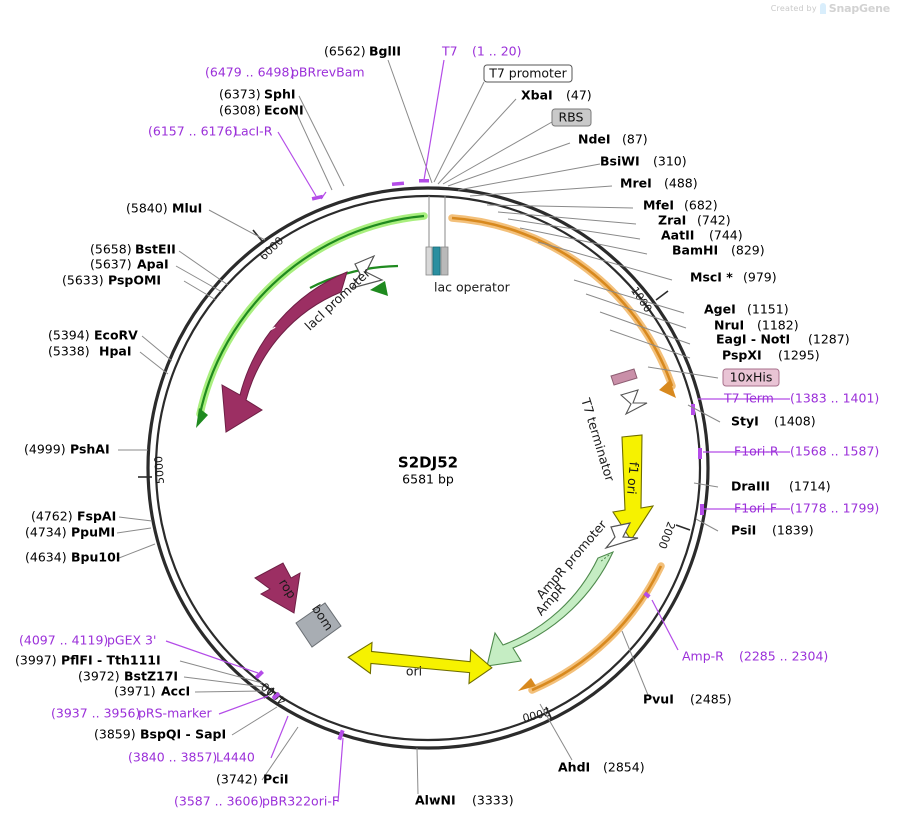 The height and width of the screenshot is (820, 898). I want to click on label-fspAI-name: FspAI, so click(96, 516).